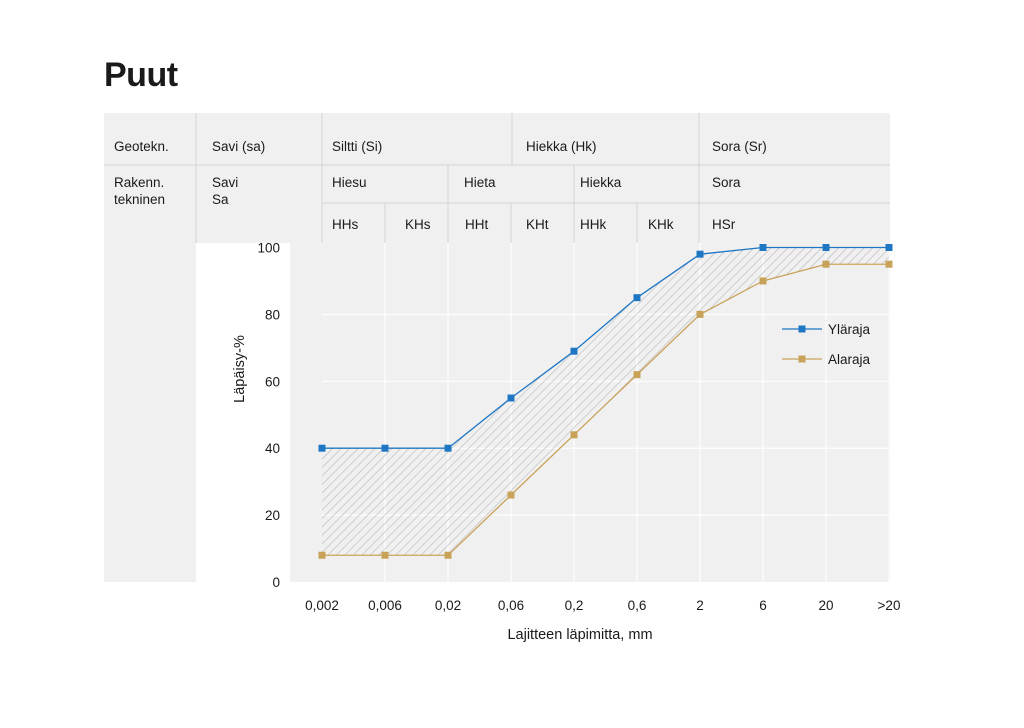  What do you see at coordinates (272, 381) in the screenshot?
I see `y-tick-label: 60` at bounding box center [272, 381].